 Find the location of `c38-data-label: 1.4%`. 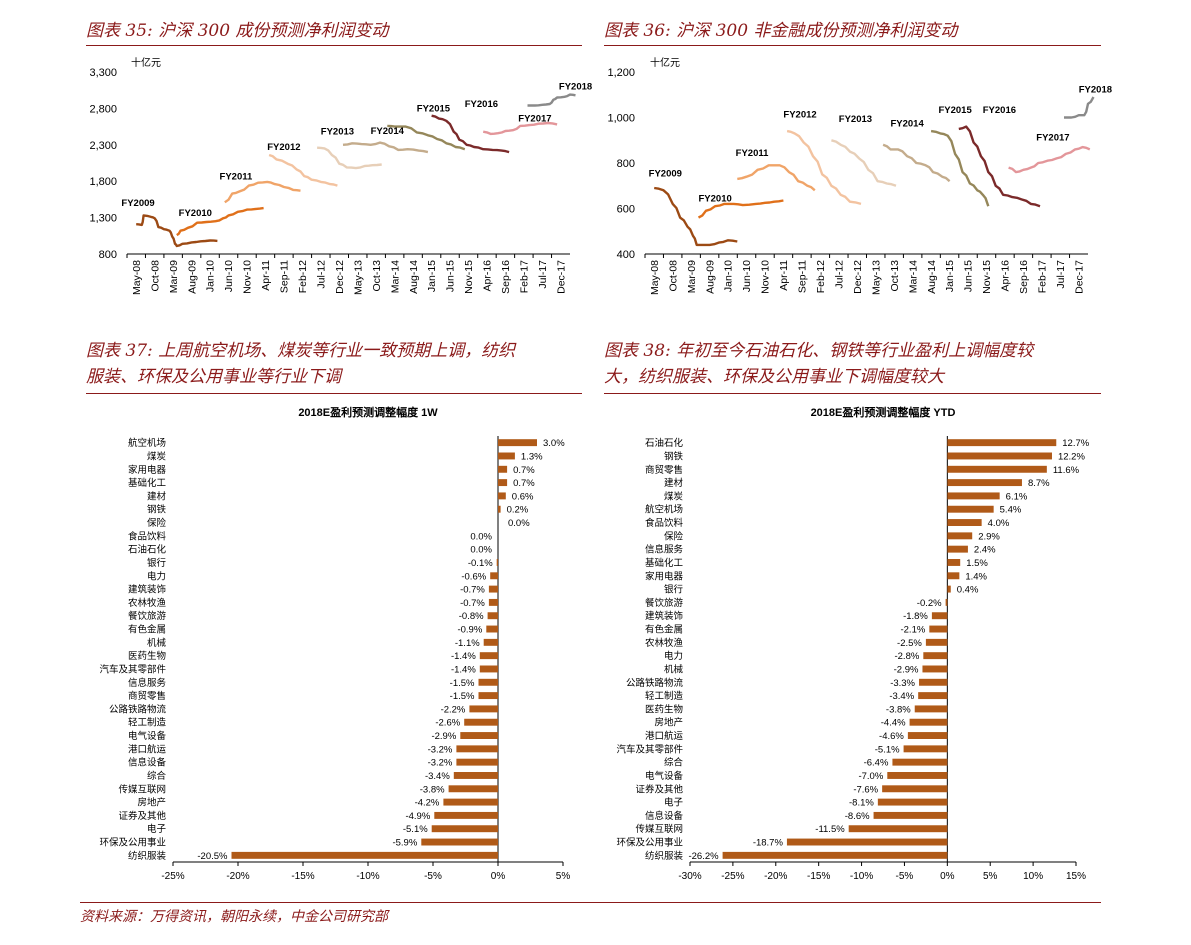

c38-data-label: 1.4% is located at coordinates (976, 576).